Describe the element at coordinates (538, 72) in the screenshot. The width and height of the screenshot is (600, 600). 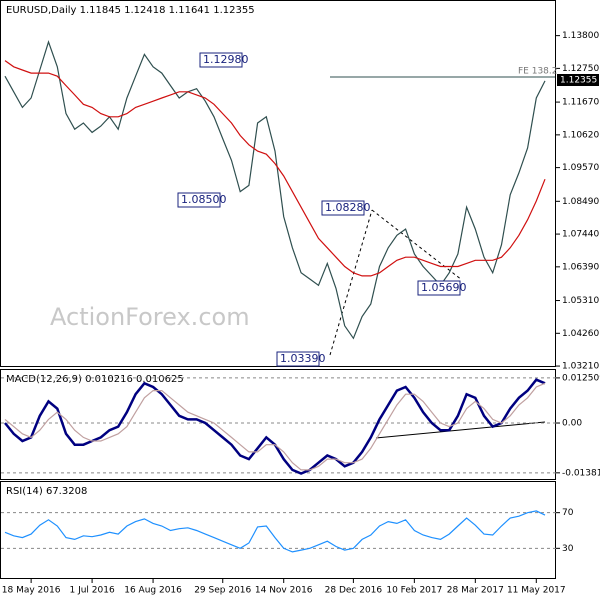
I see `annotation: FE 138.2` at that location.